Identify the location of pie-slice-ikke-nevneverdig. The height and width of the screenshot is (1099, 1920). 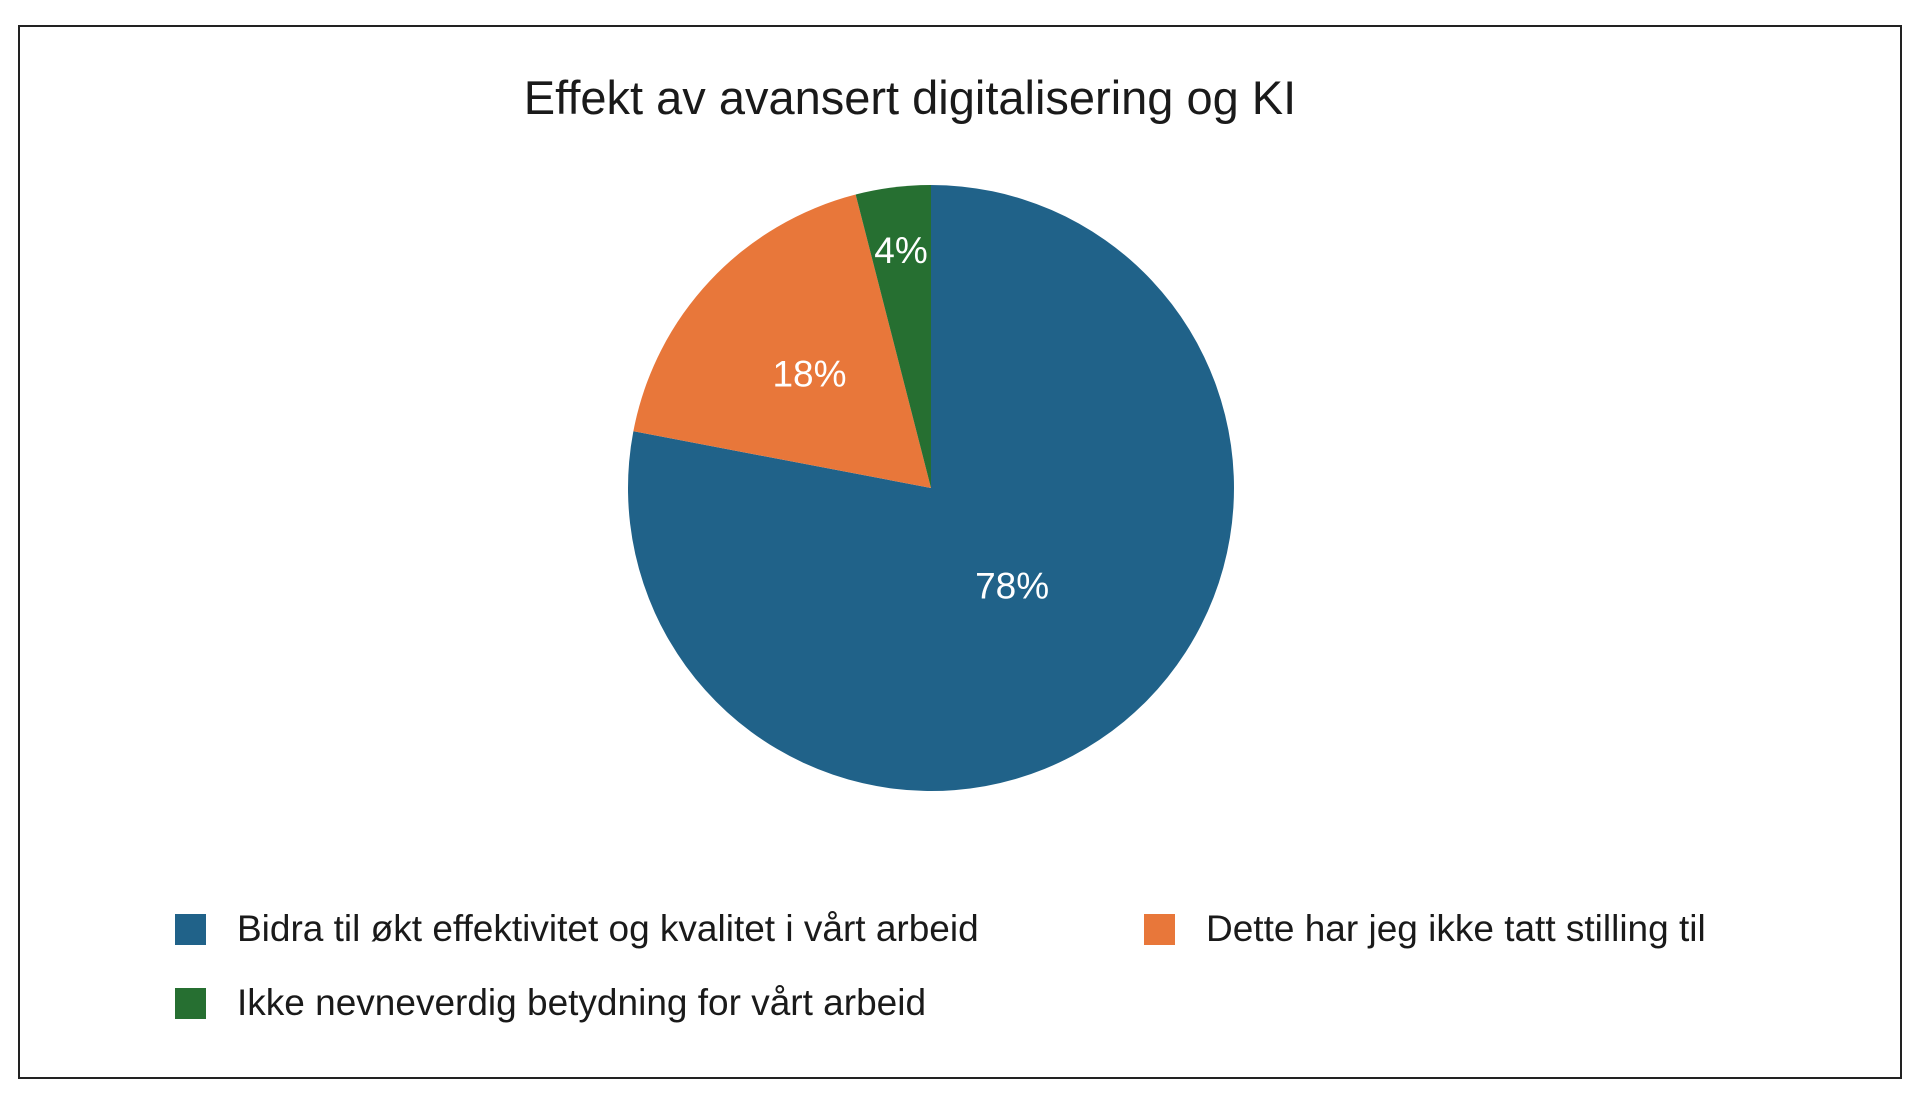
(893, 336).